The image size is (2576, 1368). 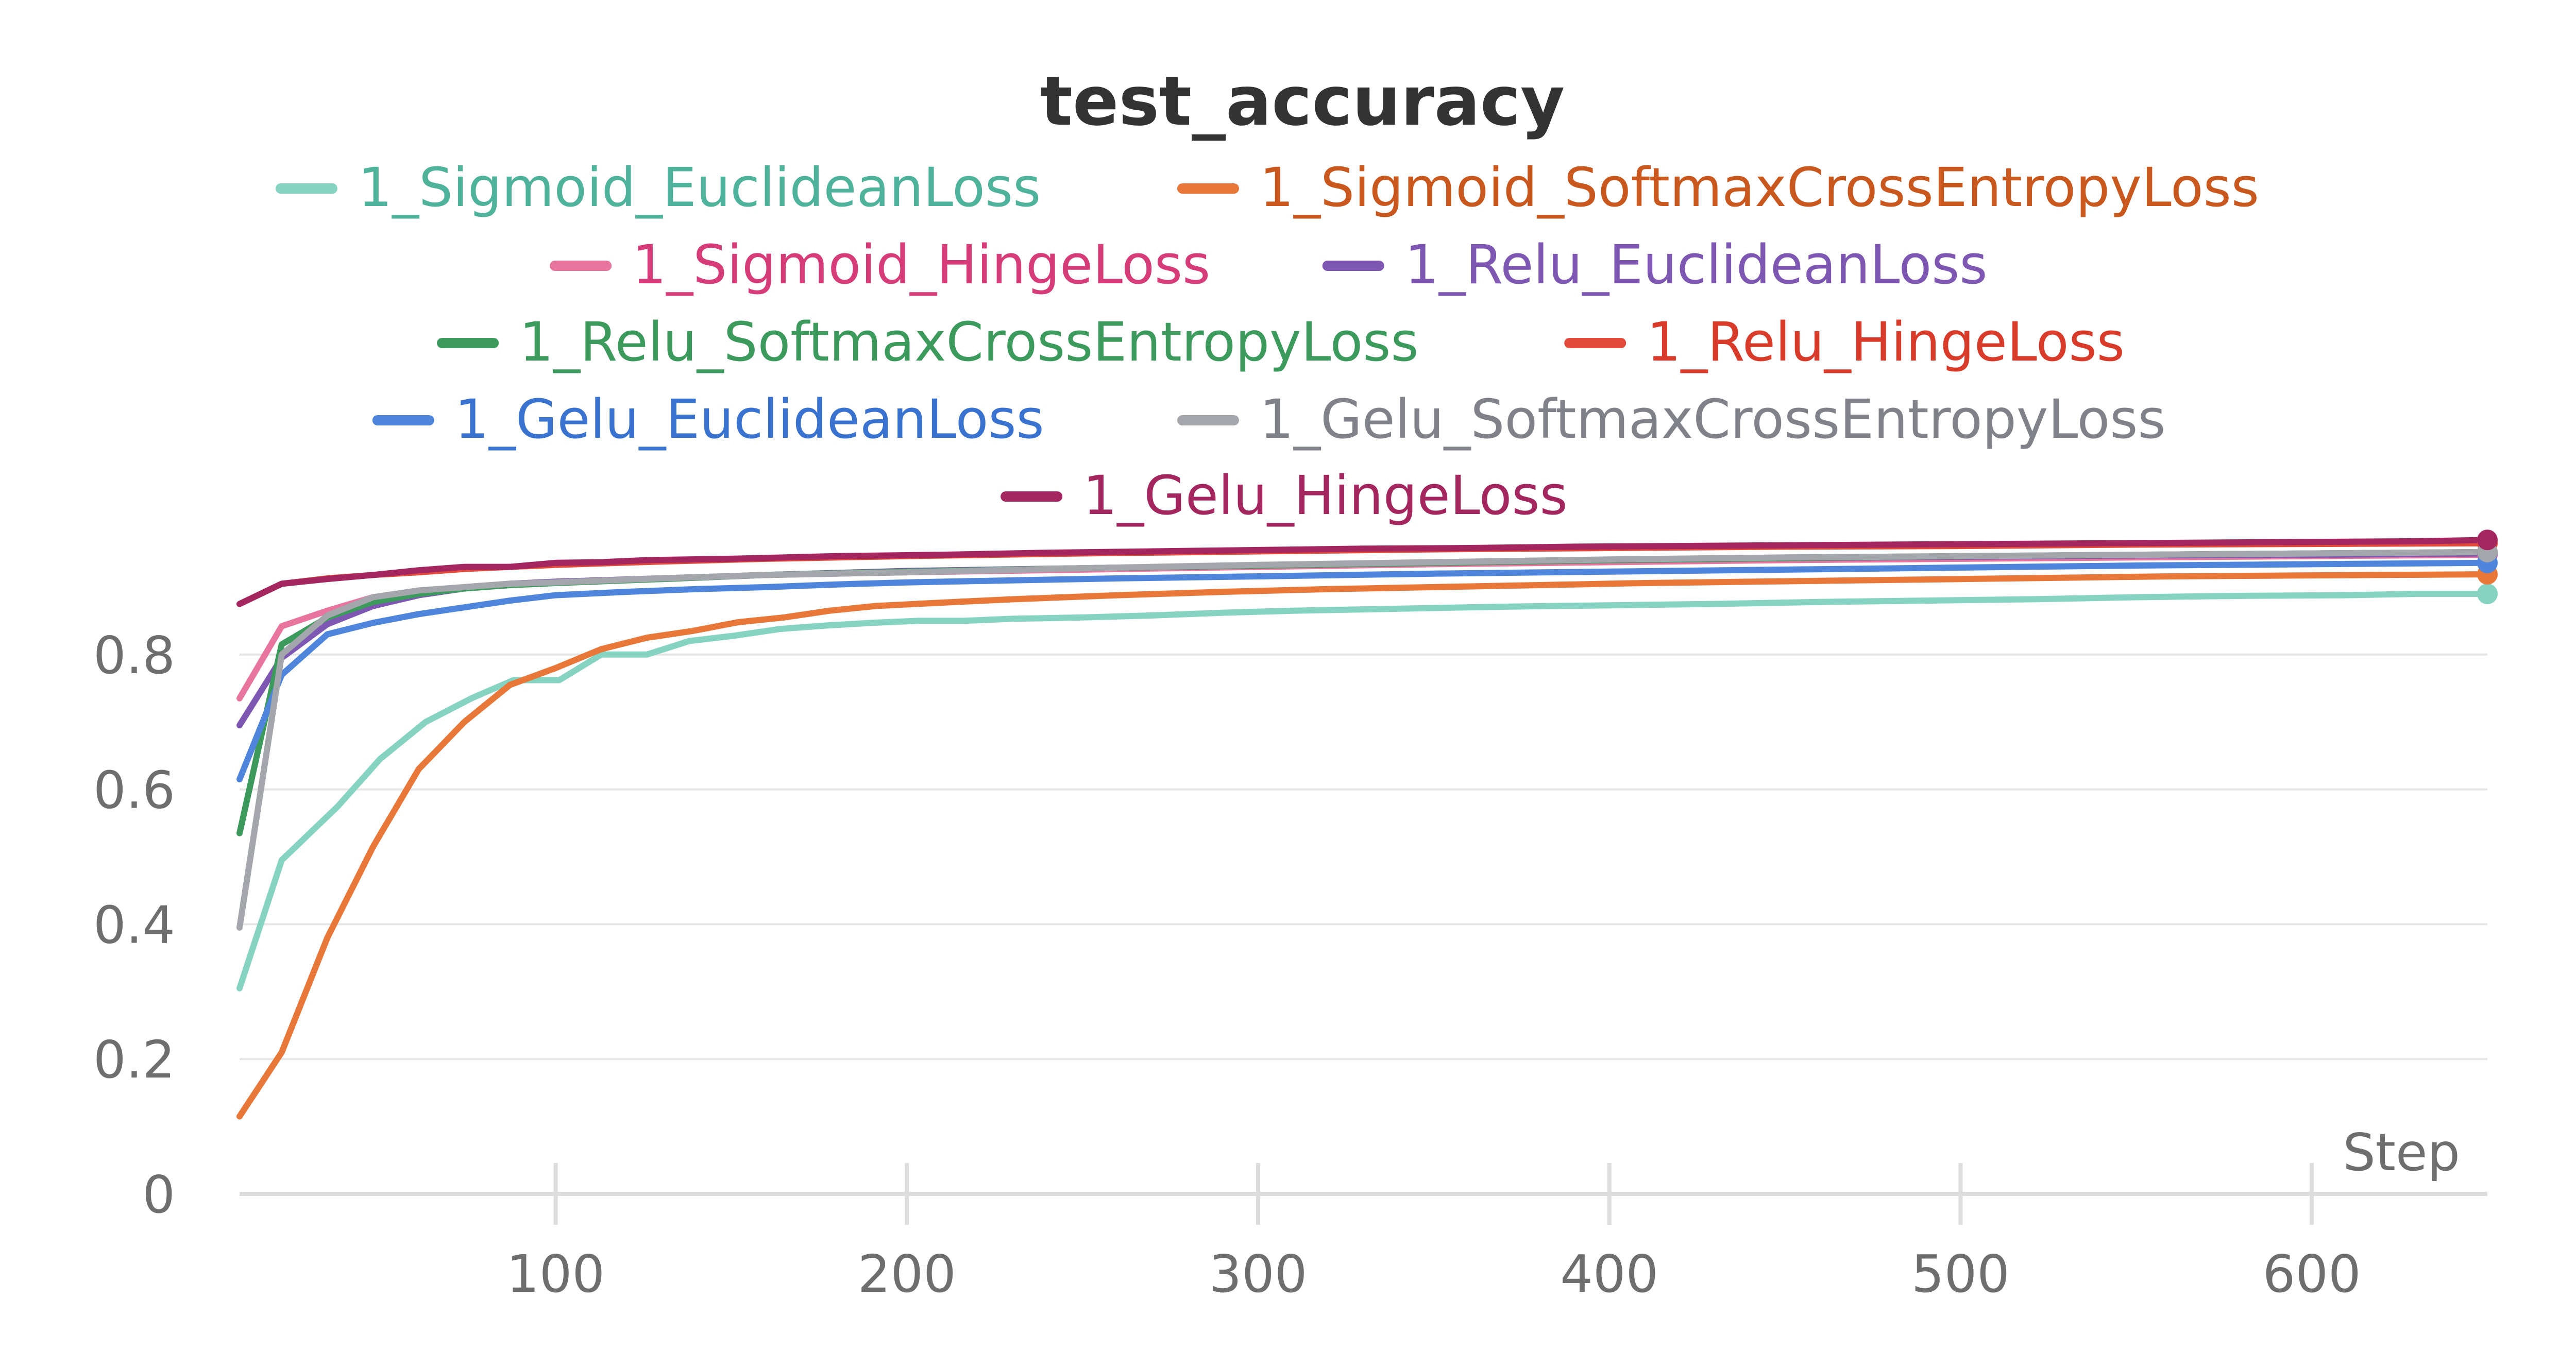 What do you see at coordinates (1960, 1274) in the screenshot?
I see `x-tick-label: 500` at bounding box center [1960, 1274].